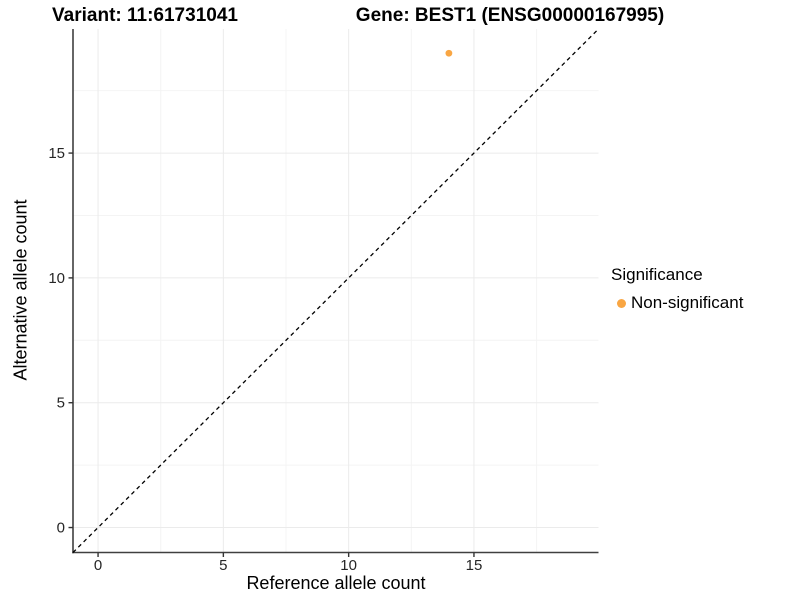  I want to click on y-tick-label: 10, so click(56, 278).